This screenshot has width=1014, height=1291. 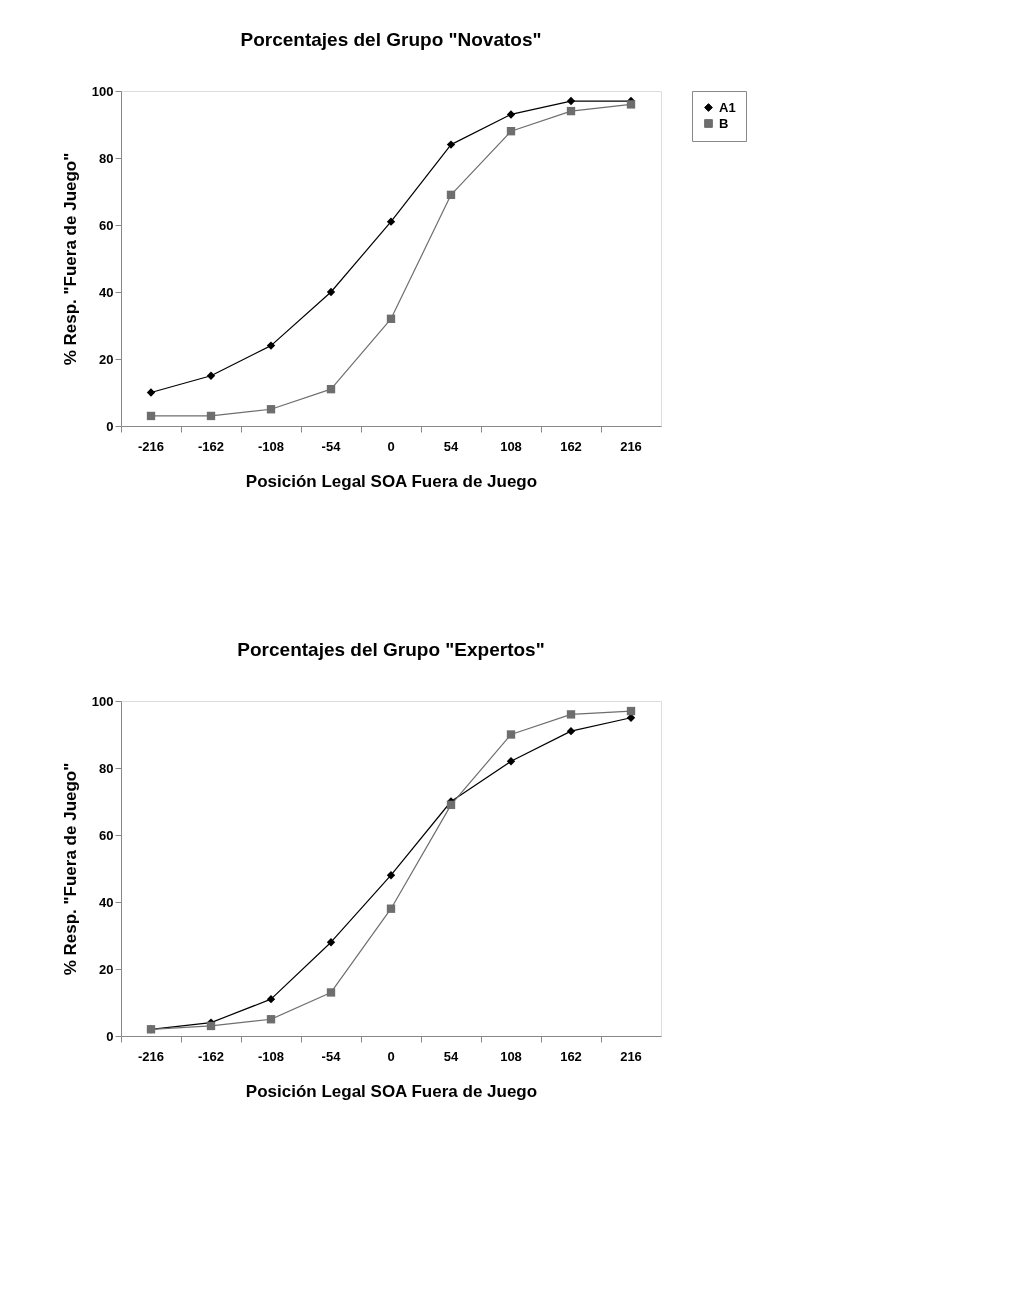 I want to click on legend-label: B, so click(x=724, y=123).